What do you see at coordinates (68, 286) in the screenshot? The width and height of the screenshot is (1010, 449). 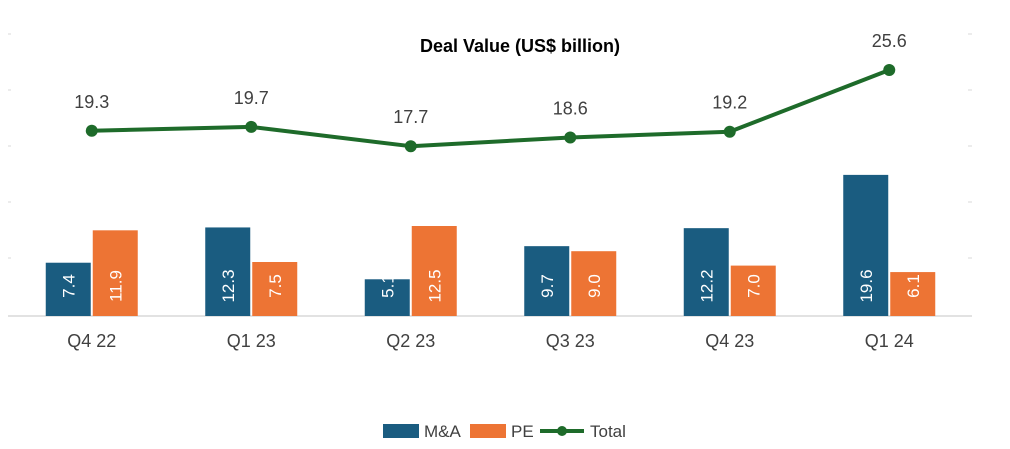 I see `bar-label-m-a-q4-22: 7.4` at bounding box center [68, 286].